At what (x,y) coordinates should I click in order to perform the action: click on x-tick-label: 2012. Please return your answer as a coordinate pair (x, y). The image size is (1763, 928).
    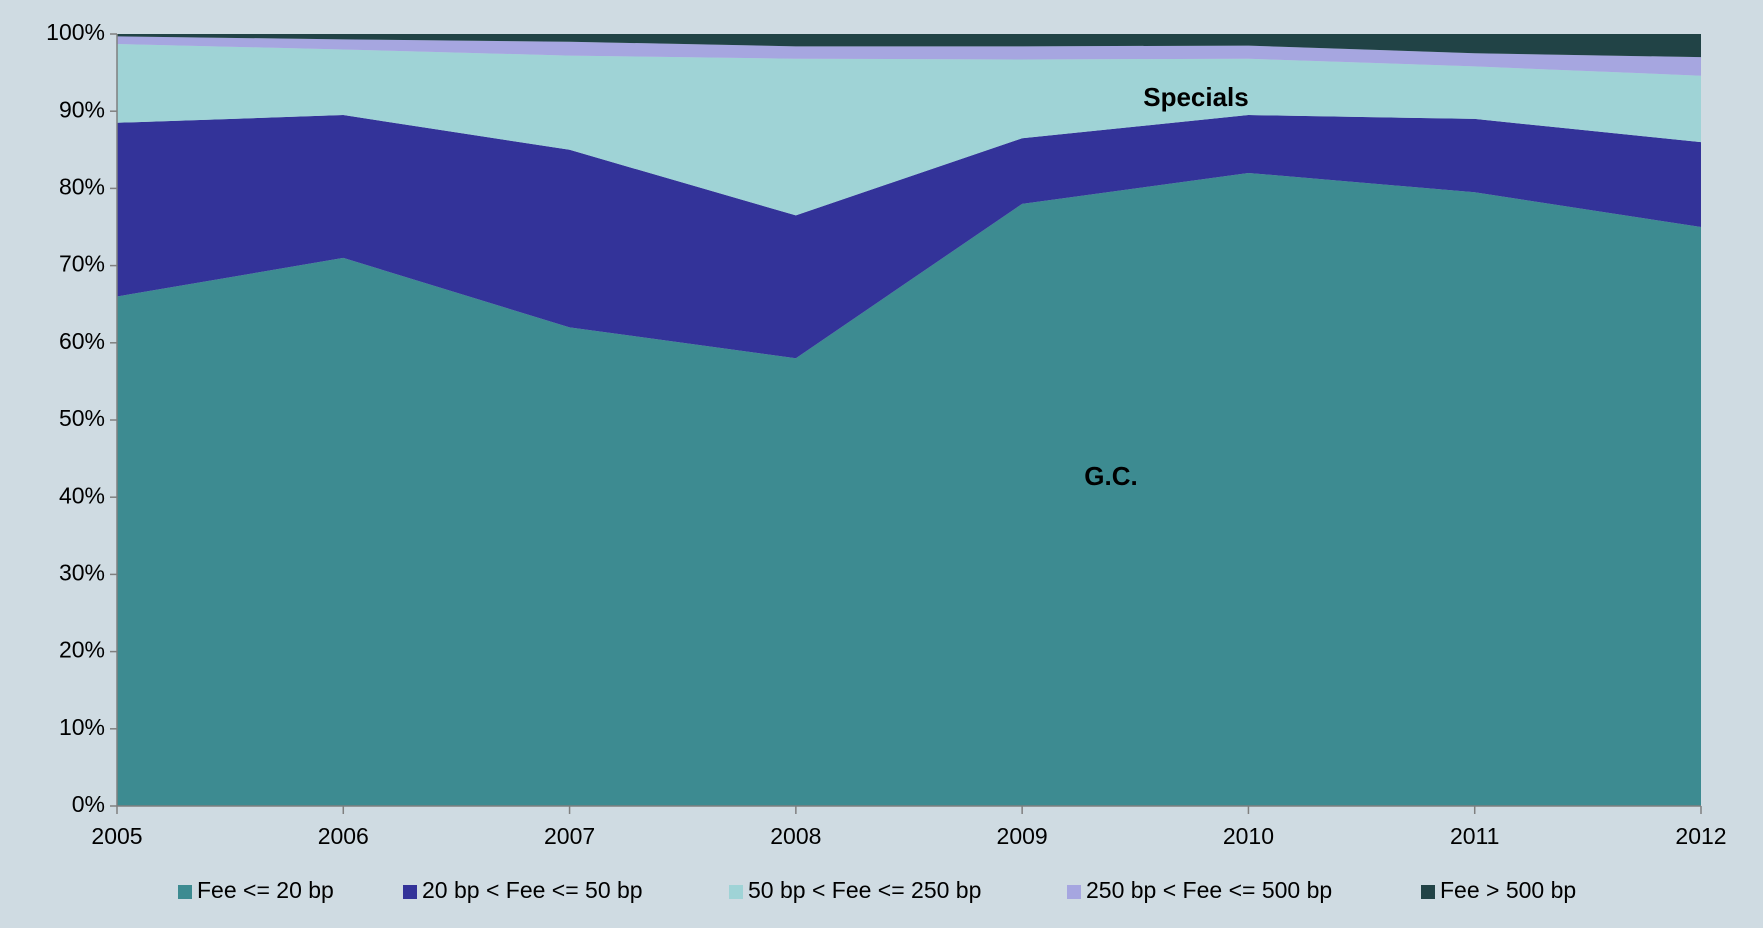
    Looking at the image, I should click on (1700, 836).